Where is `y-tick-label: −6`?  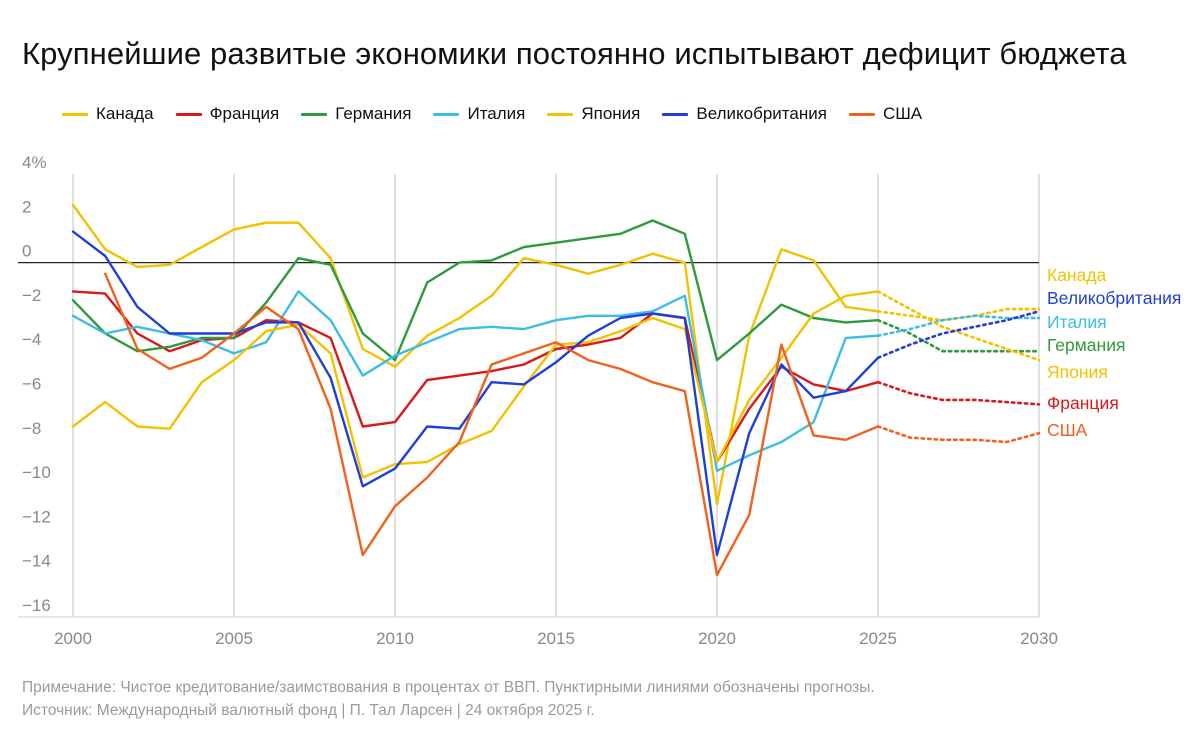
y-tick-label: −6 is located at coordinates (31, 384).